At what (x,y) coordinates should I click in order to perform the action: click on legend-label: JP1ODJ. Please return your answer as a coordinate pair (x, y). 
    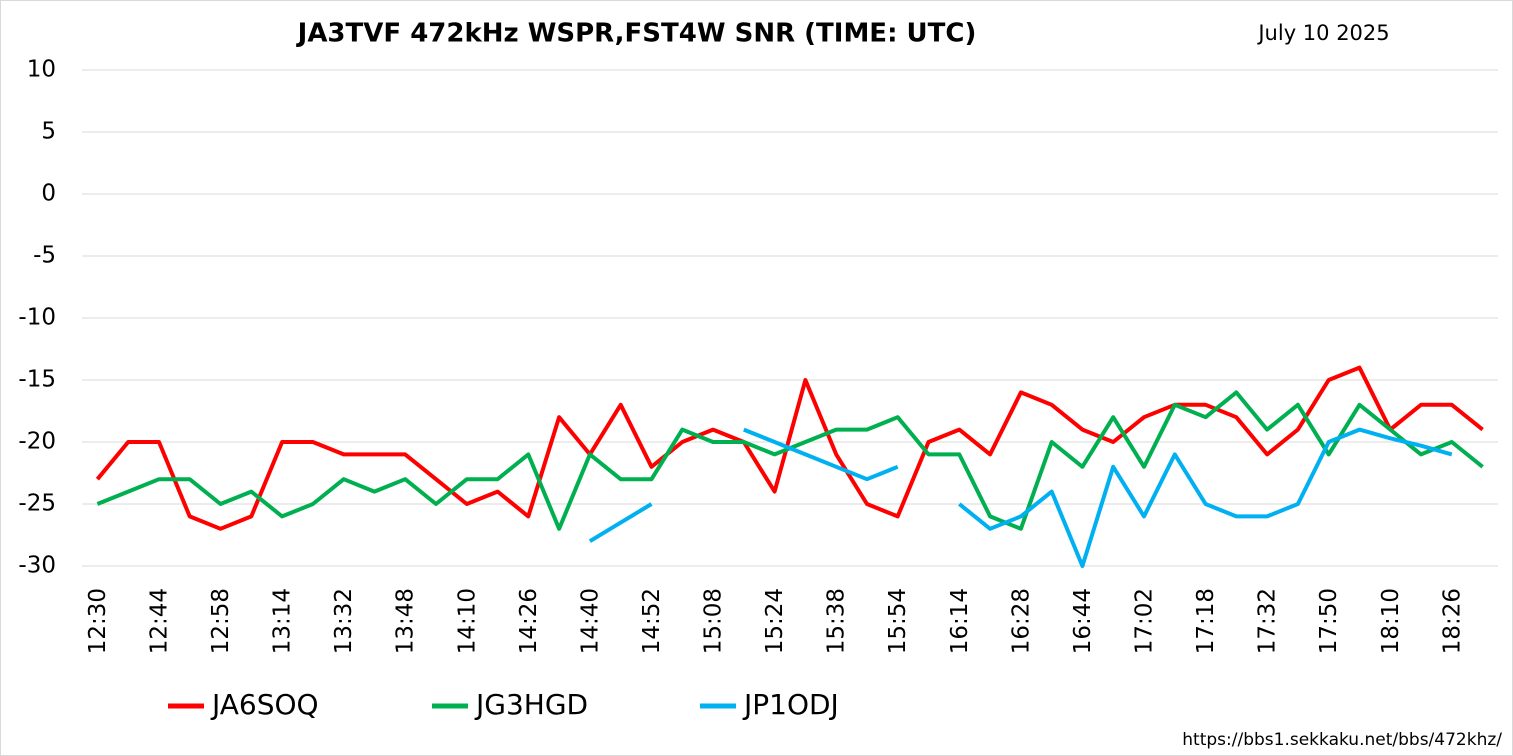
    Looking at the image, I should click on (790, 704).